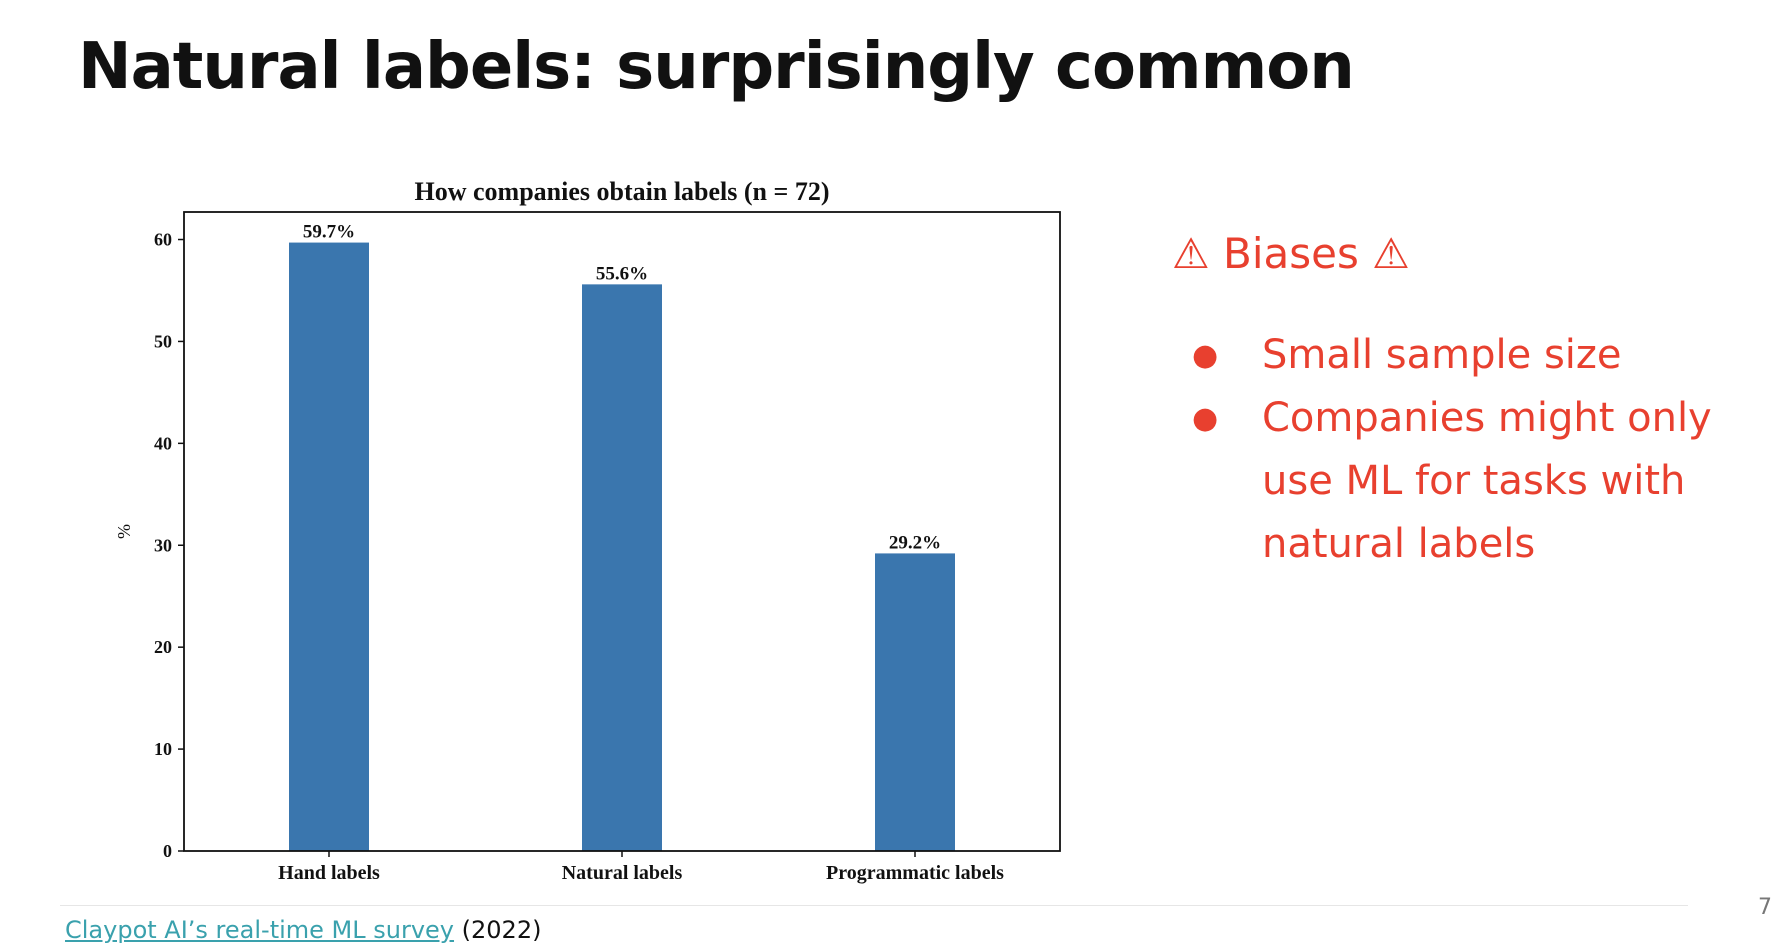 The image size is (1786, 952). Describe the element at coordinates (329, 546) in the screenshot. I see `bar-hand-labels` at that location.